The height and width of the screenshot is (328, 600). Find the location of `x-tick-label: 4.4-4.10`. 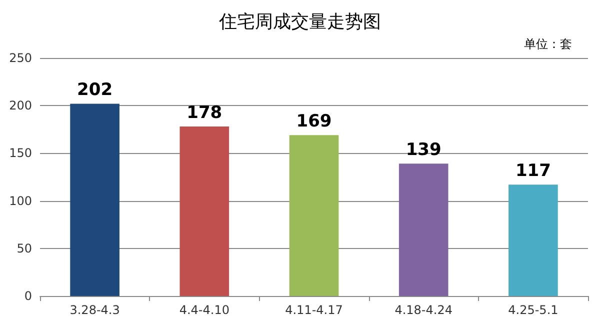

x-tick-label: 4.4-4.10 is located at coordinates (204, 310).